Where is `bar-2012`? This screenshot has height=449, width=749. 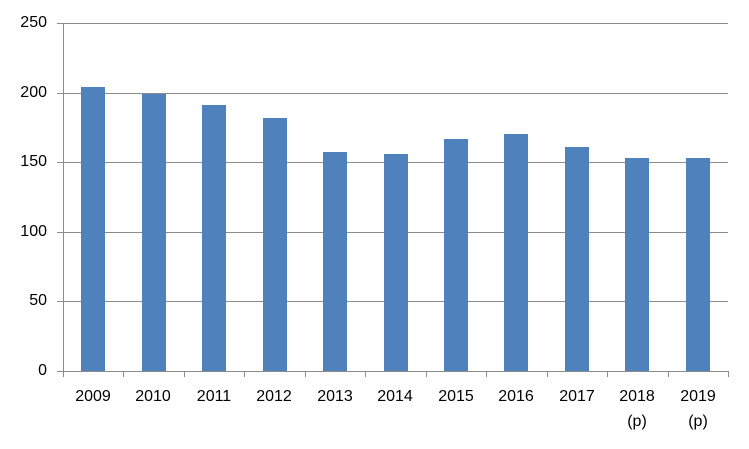
bar-2012 is located at coordinates (275, 244).